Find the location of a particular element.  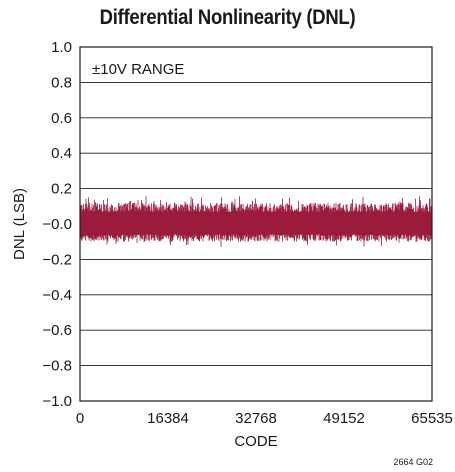

y-tick-label: −0.2 is located at coordinates (57, 259).